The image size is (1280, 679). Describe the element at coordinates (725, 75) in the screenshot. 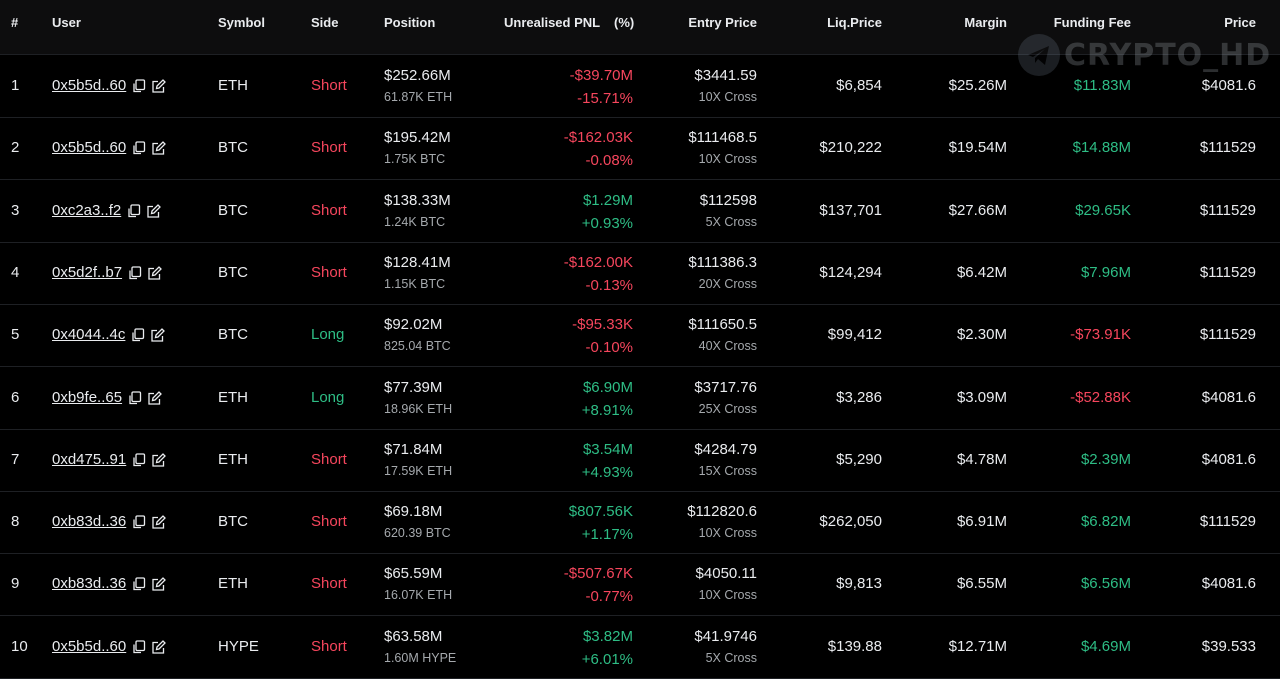

I see `entry-price: $3441.59` at that location.